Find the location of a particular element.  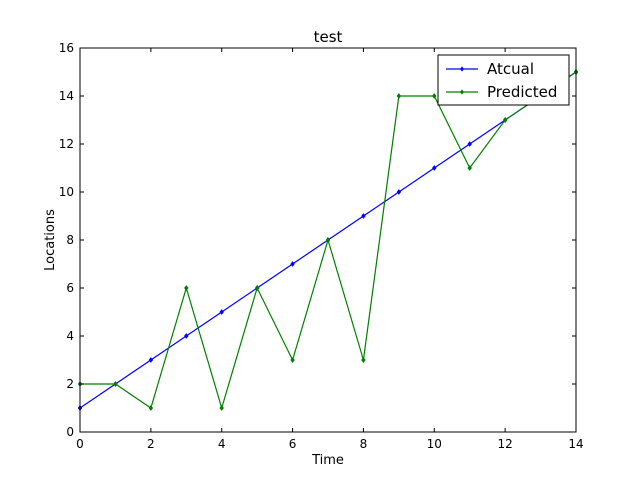

x-tick-label: 8 is located at coordinates (364, 444).